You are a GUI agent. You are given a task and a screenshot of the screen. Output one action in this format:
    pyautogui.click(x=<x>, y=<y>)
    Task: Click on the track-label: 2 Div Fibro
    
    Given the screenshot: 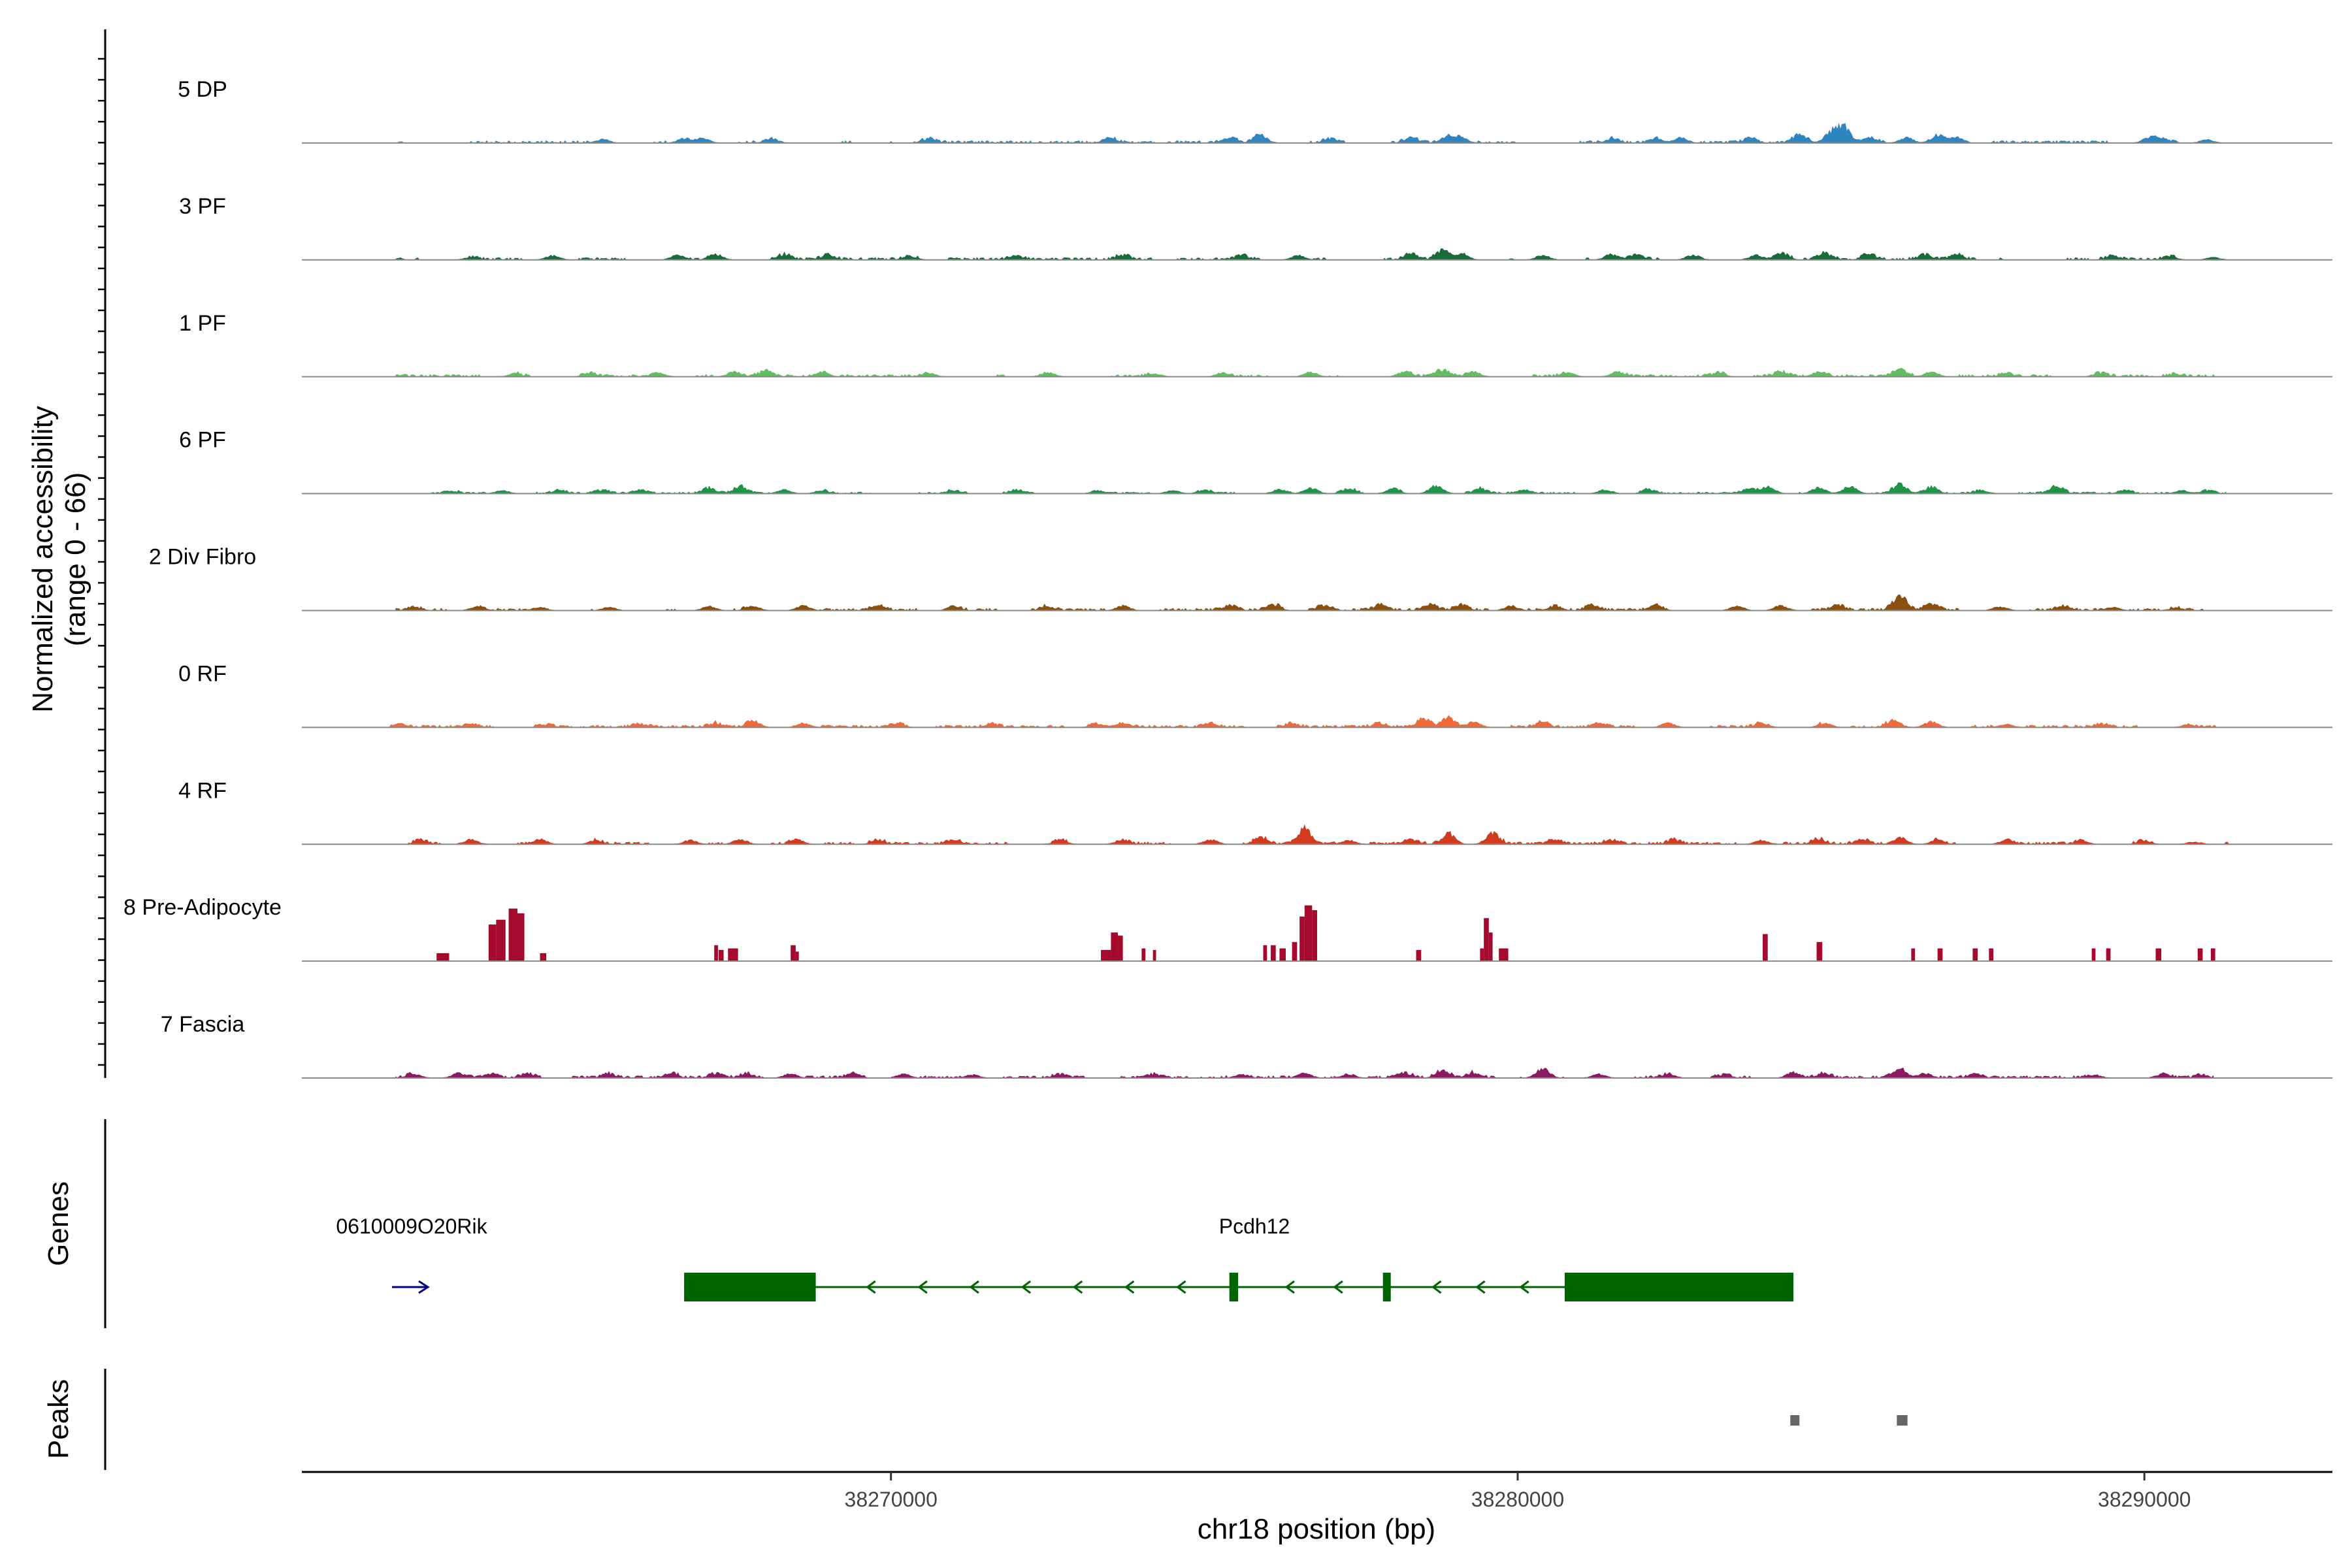 What is the action you would take?
    pyautogui.click(x=202, y=557)
    